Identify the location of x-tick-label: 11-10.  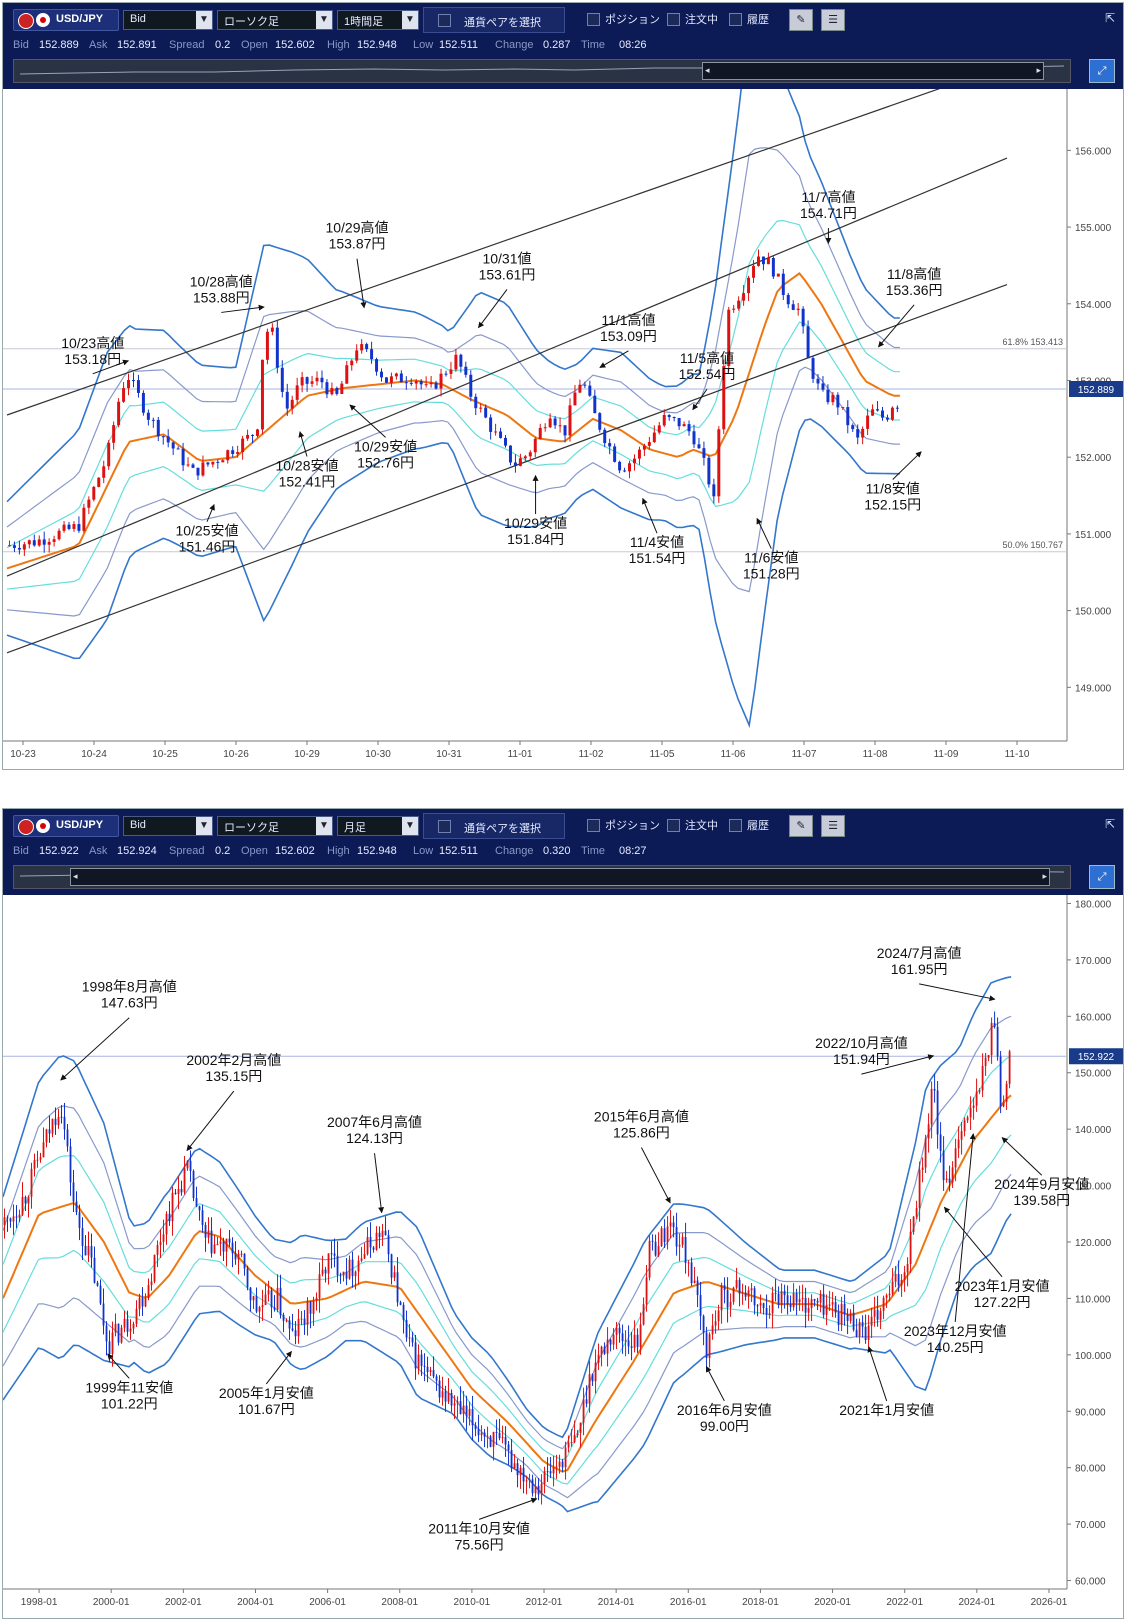
(1017, 754).